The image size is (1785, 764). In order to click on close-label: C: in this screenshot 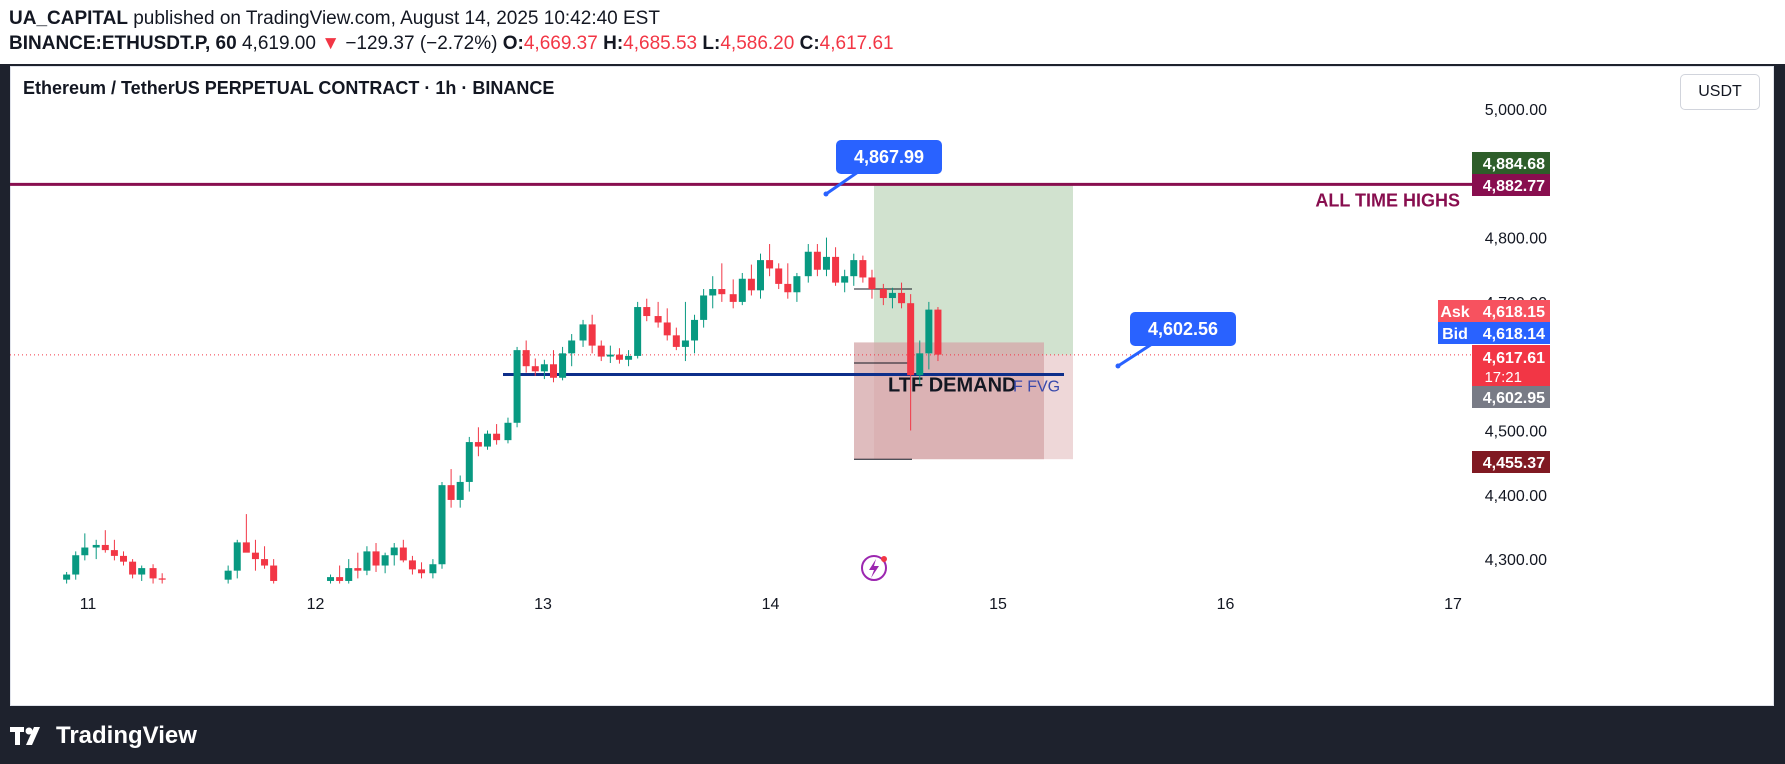, I will do `click(809, 43)`.